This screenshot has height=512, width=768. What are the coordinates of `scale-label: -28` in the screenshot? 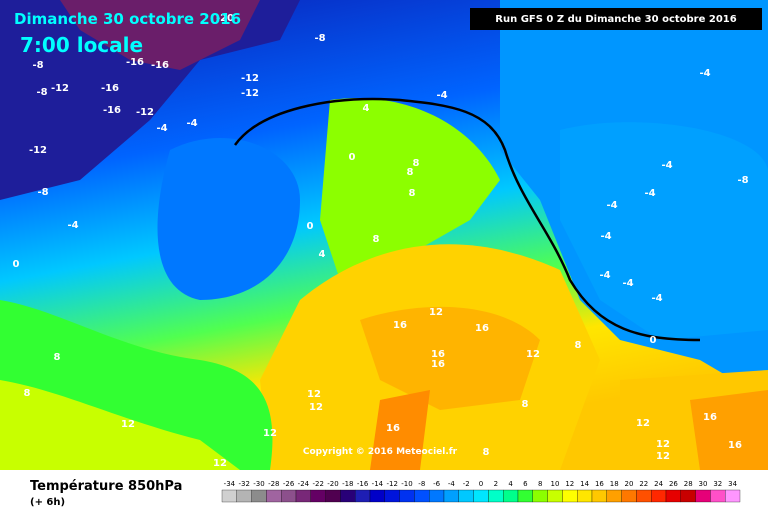 It's located at (273, 484).